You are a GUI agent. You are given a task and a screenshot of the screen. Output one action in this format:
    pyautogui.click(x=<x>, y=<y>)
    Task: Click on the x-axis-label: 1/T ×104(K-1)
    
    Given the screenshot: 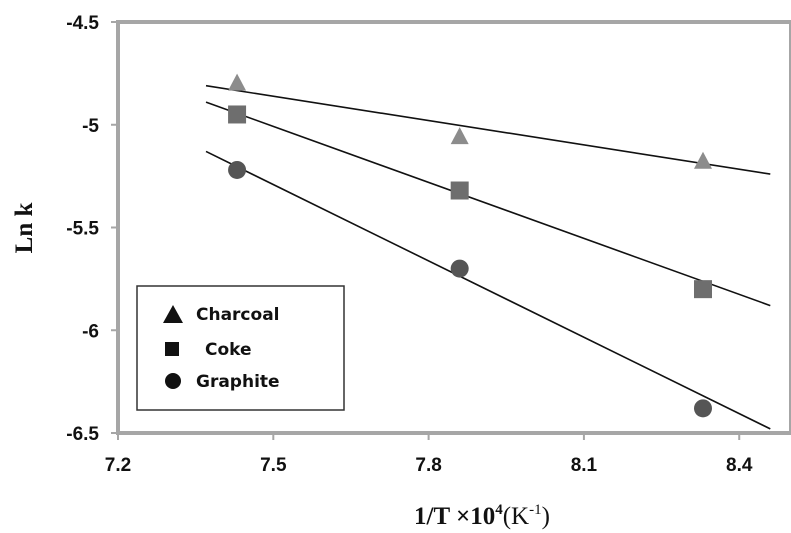 What is the action you would take?
    pyautogui.click(x=482, y=516)
    